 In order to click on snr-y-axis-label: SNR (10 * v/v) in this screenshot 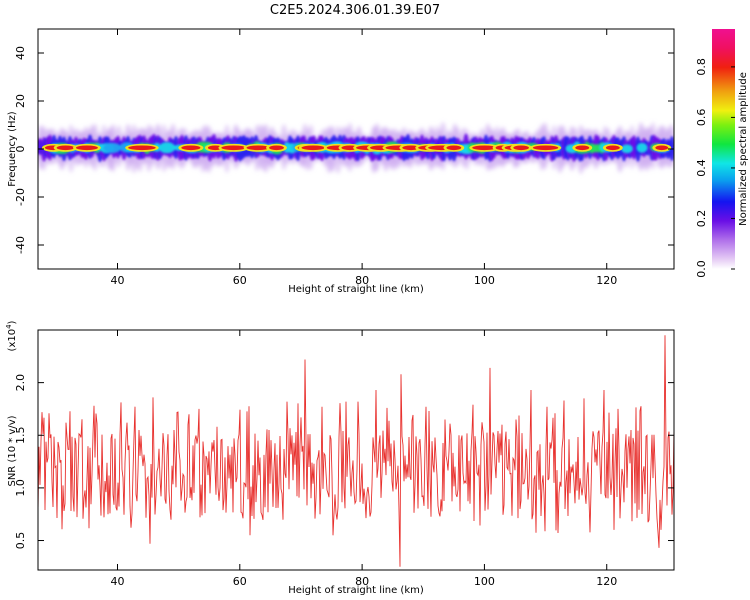, I will do `click(12, 450)`.